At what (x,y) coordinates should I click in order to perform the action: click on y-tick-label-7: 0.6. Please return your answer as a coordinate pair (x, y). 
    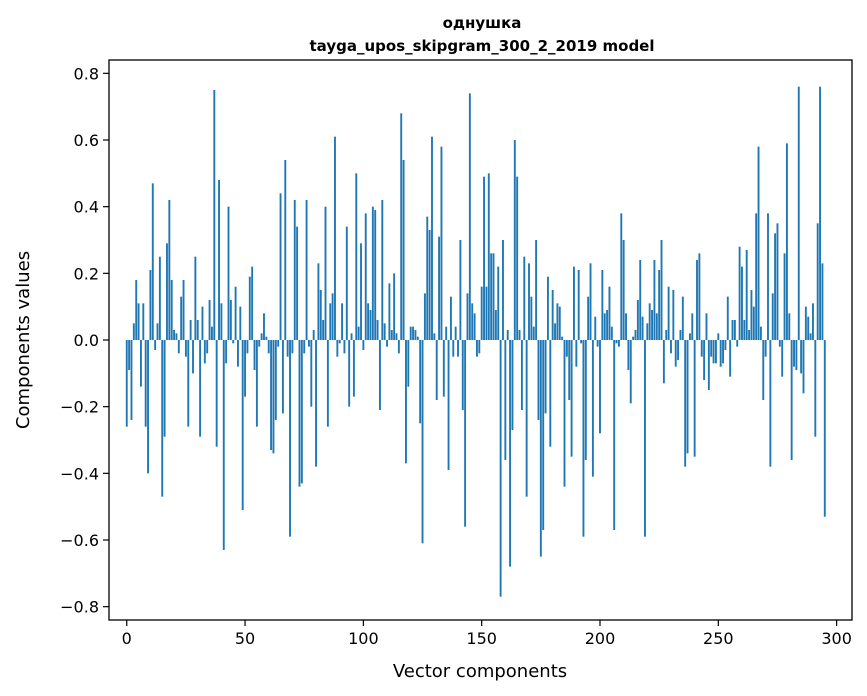
    Looking at the image, I should click on (86, 140).